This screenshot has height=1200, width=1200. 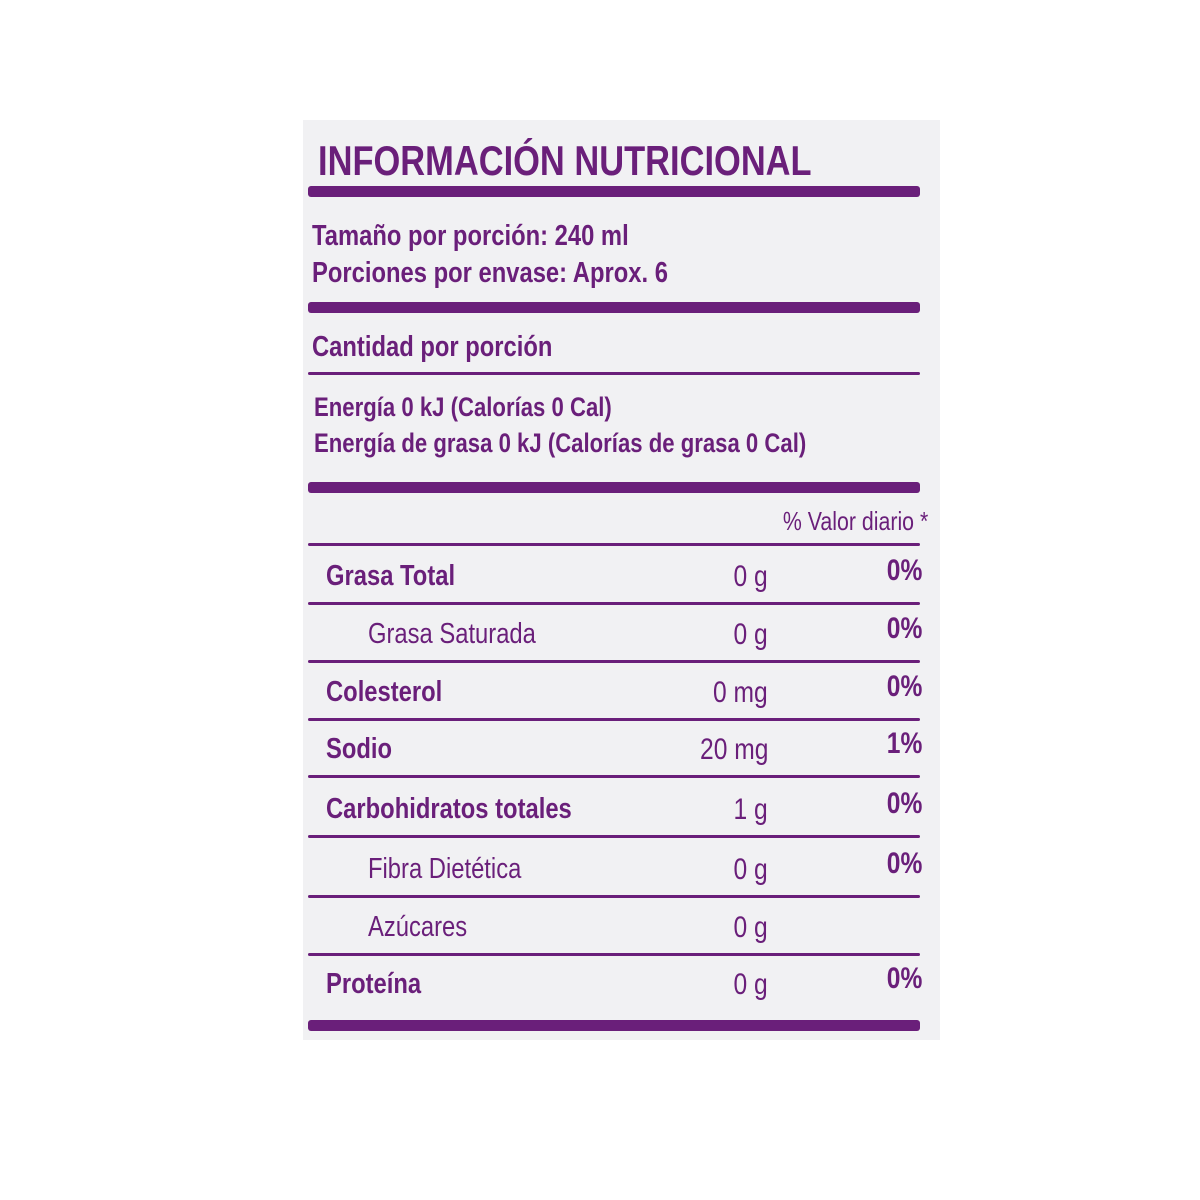 What do you see at coordinates (904, 743) in the screenshot?
I see `nutrient-daily-value: 1%` at bounding box center [904, 743].